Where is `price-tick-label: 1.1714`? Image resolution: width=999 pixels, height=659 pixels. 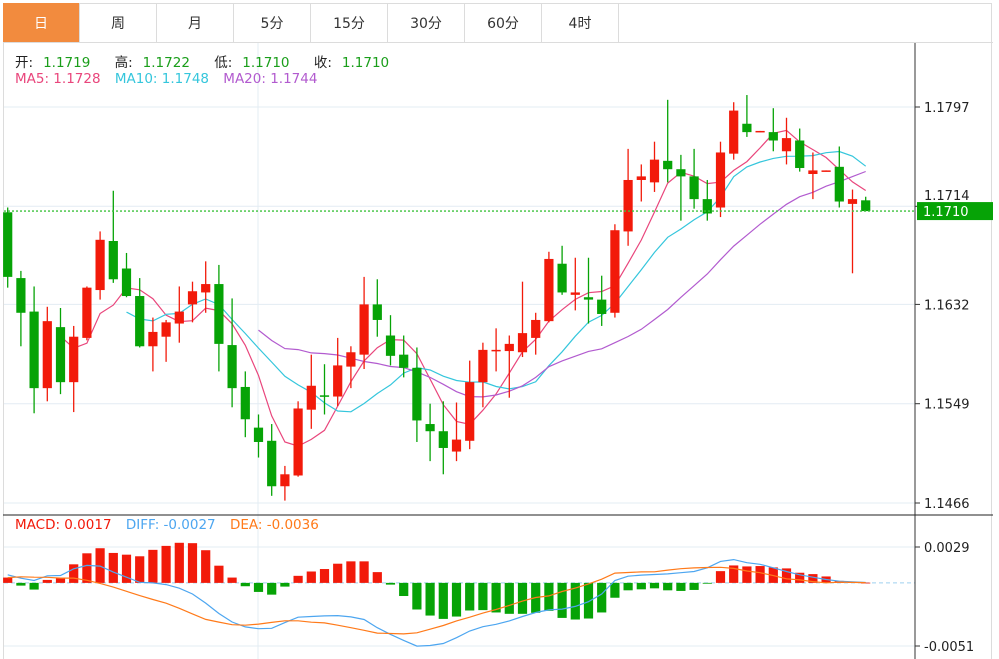
price-tick-label: 1.1714 is located at coordinates (947, 196).